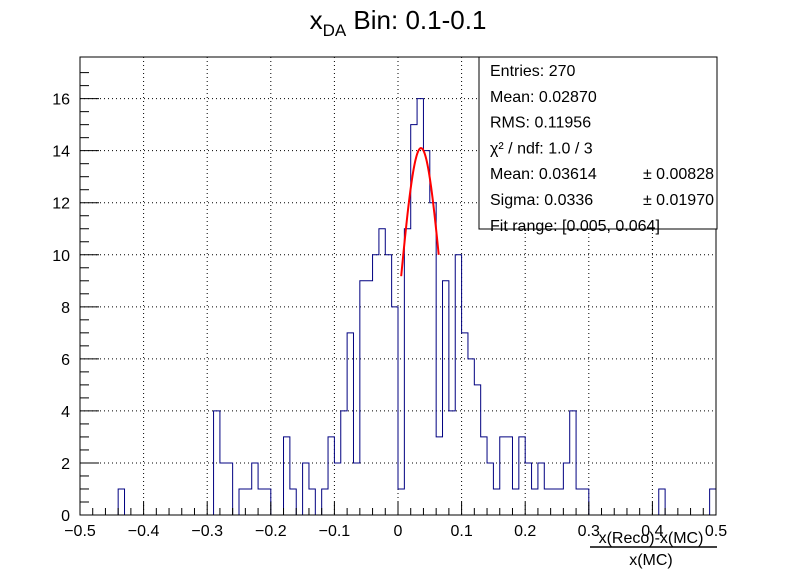 The width and height of the screenshot is (796, 572). I want to click on stats-line-error: ± 0.00828, so click(678, 174).